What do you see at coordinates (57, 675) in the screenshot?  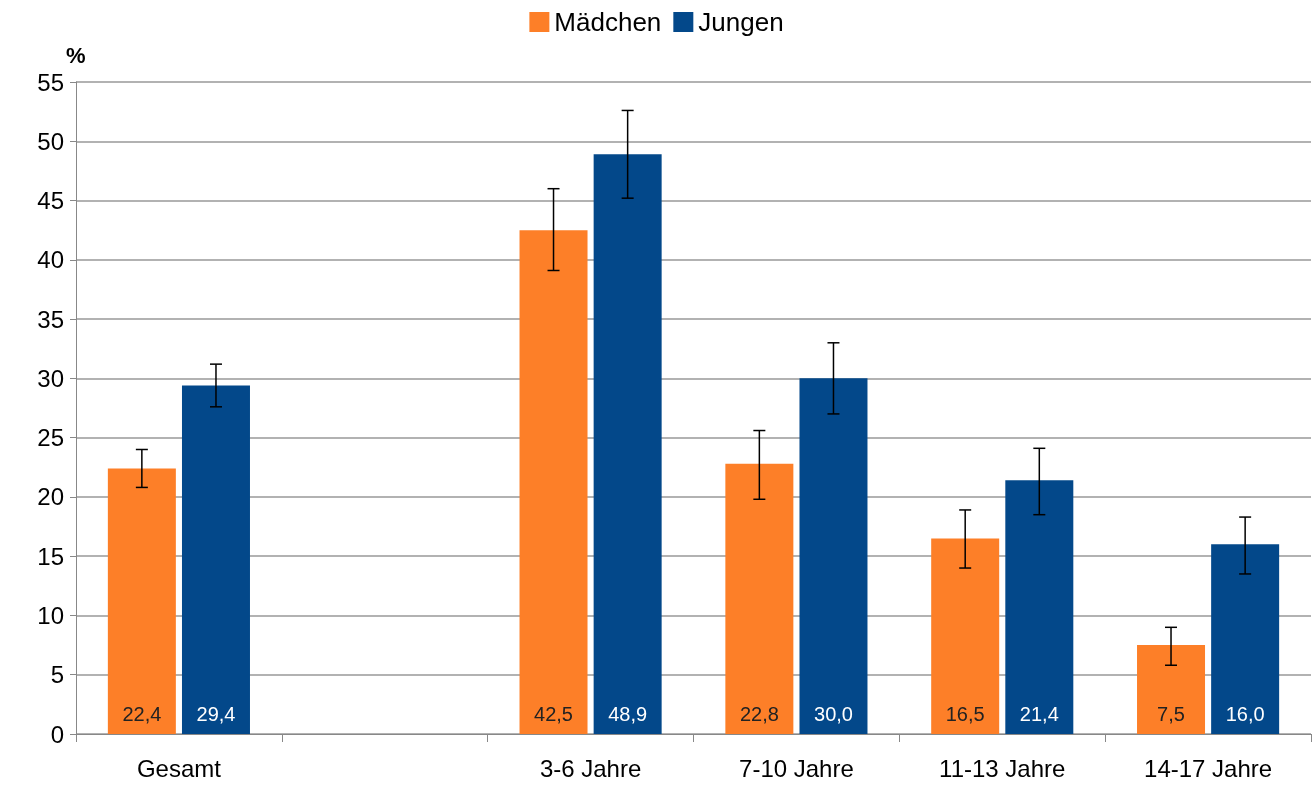 I see `y-tick-label: 5` at bounding box center [57, 675].